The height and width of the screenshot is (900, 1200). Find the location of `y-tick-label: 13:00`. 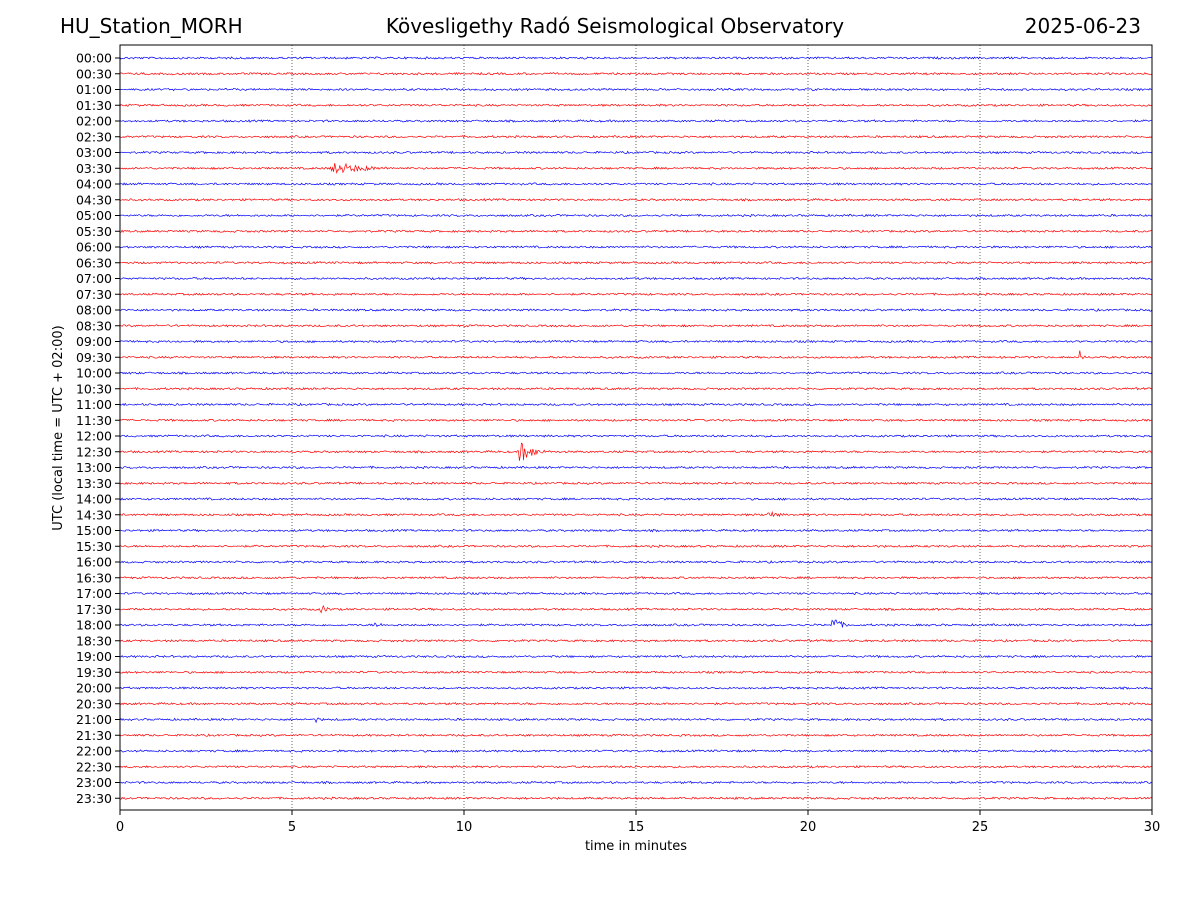

y-tick-label: 13:00 is located at coordinates (94, 467).